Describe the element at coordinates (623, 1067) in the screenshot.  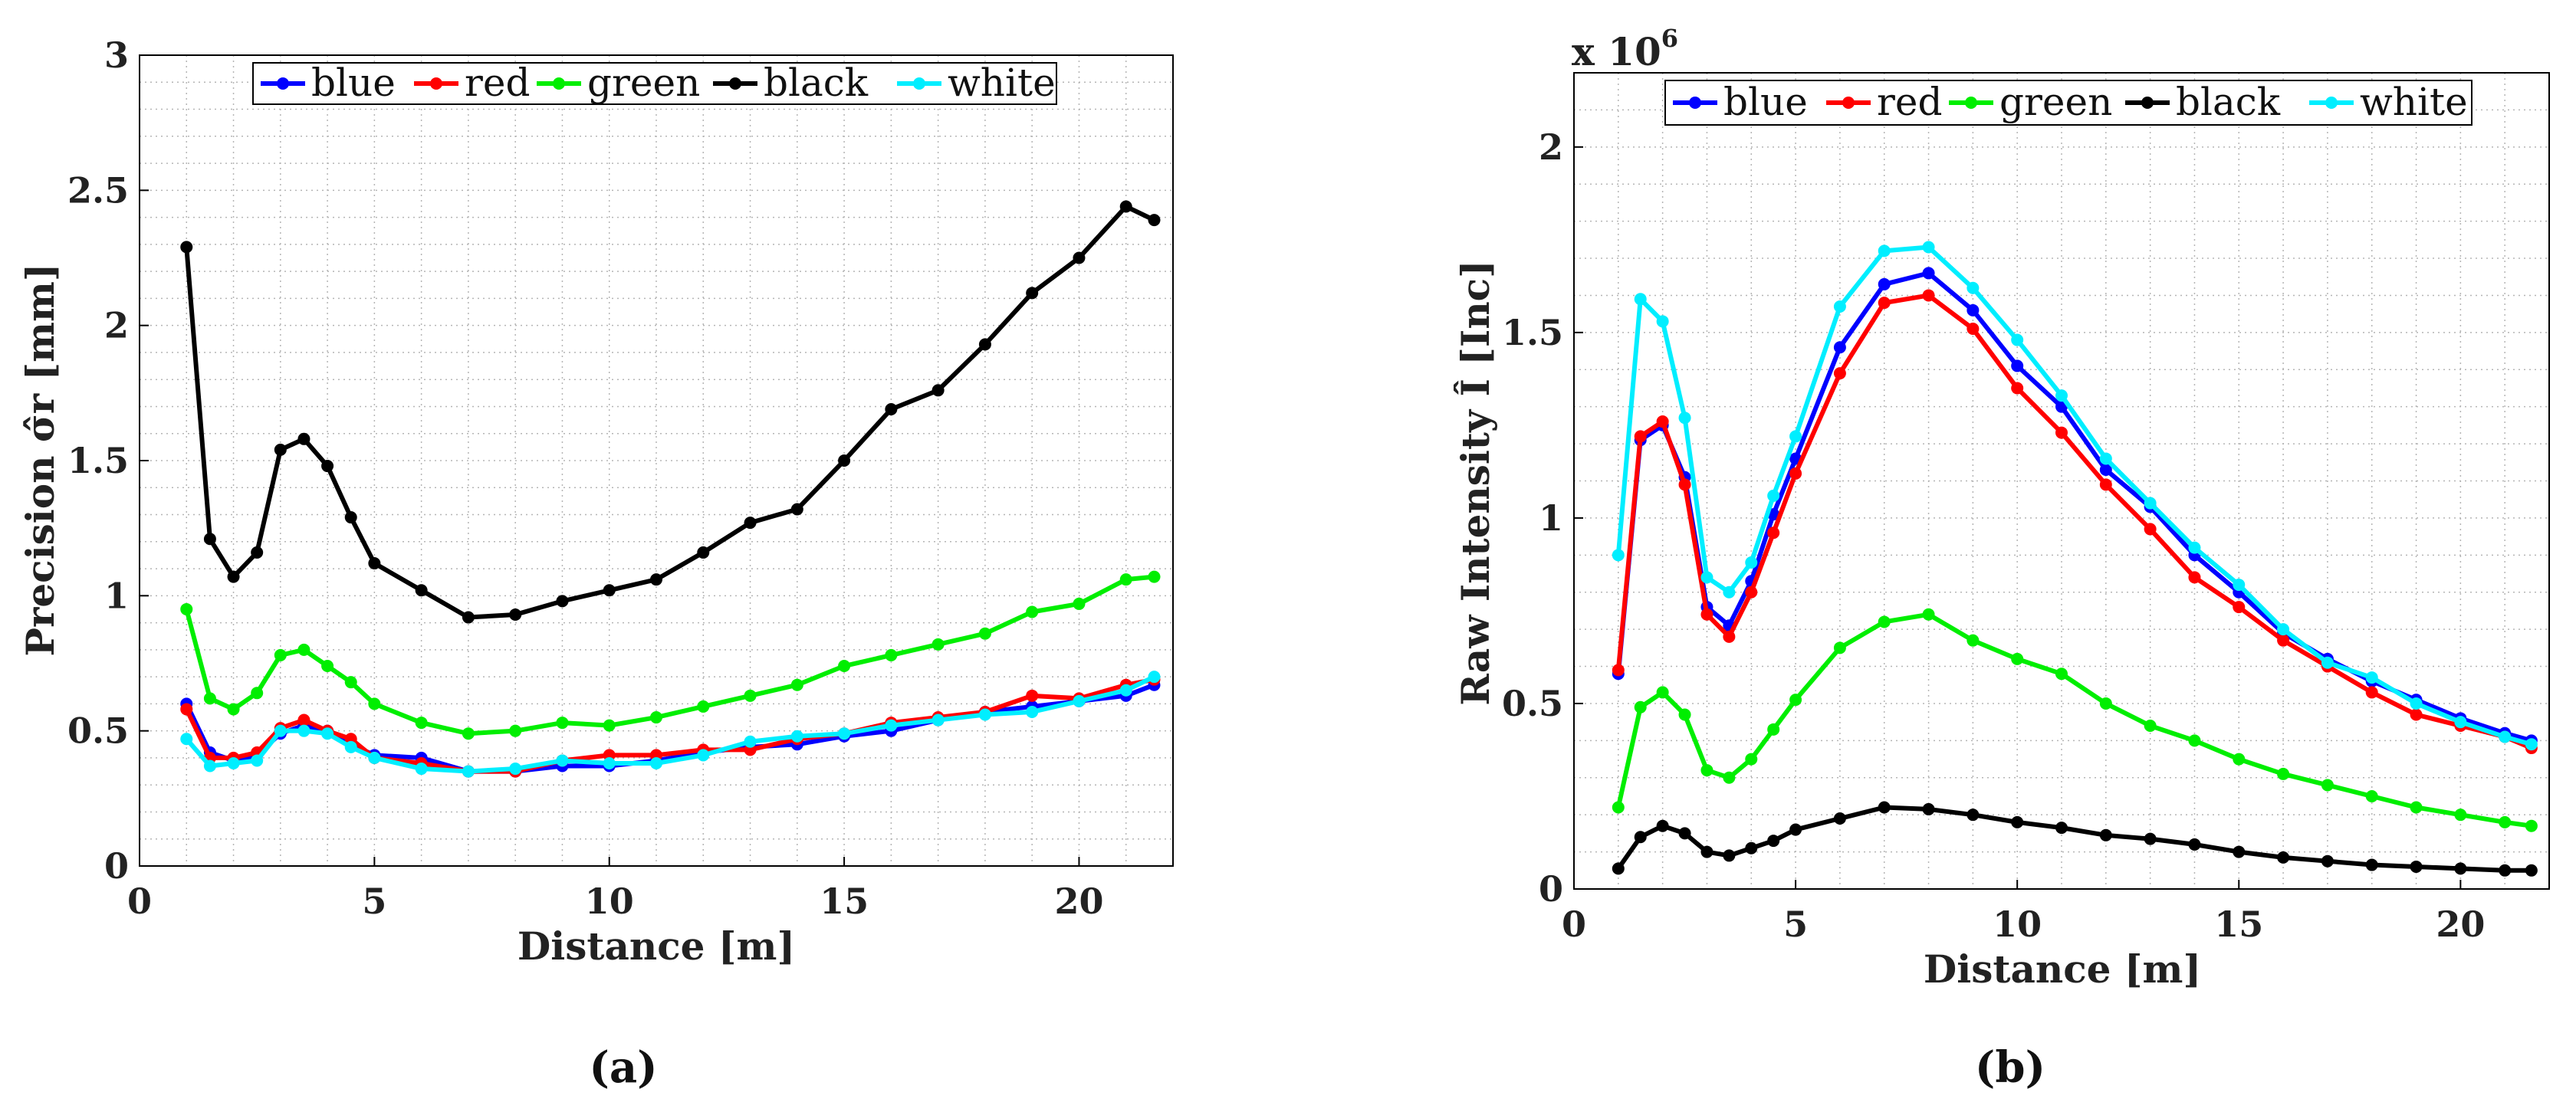
I see `caption-a: (a)` at that location.